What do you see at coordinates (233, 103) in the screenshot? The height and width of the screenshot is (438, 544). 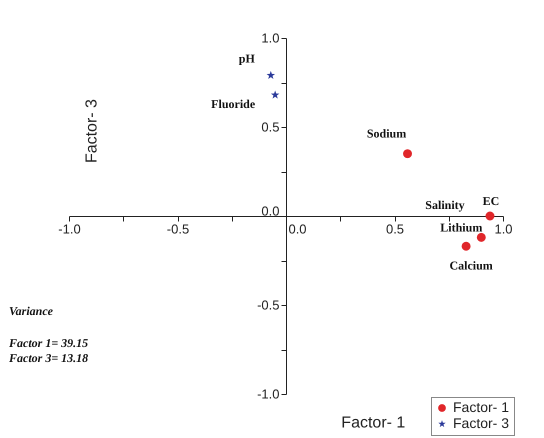 I see `annotation: Fluoride` at bounding box center [233, 103].